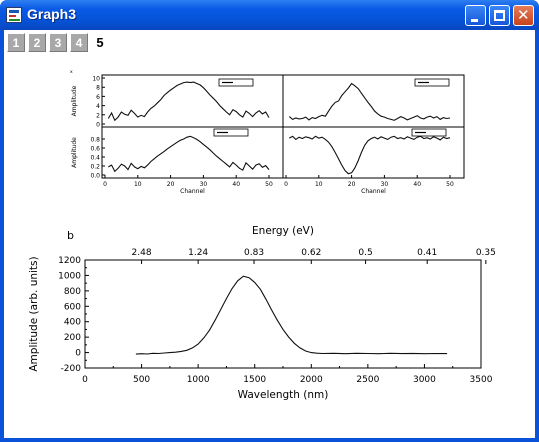 Image resolution: width=539 pixels, height=442 pixels. Describe the element at coordinates (370, 155) in the screenshot. I see `panel-bottom-right-series` at that location.